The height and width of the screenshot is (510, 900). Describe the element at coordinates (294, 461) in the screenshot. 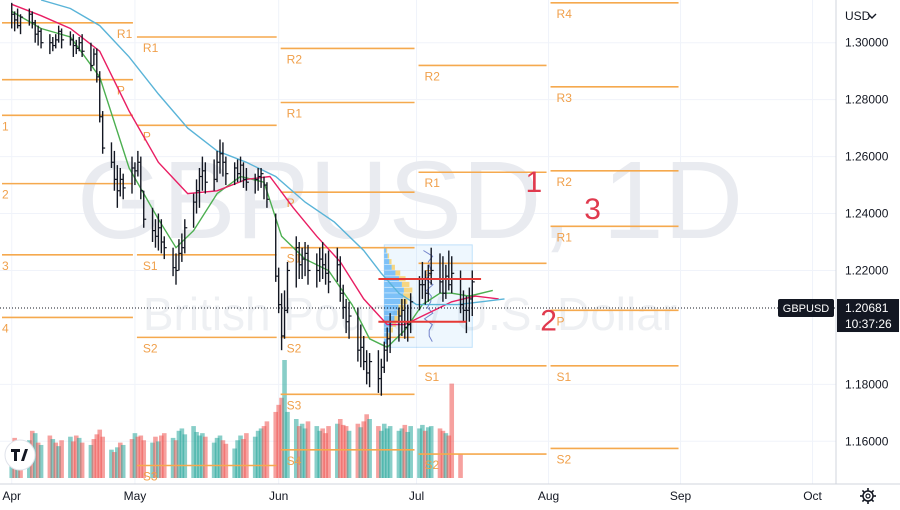

I see `pivot-label: S4` at that location.